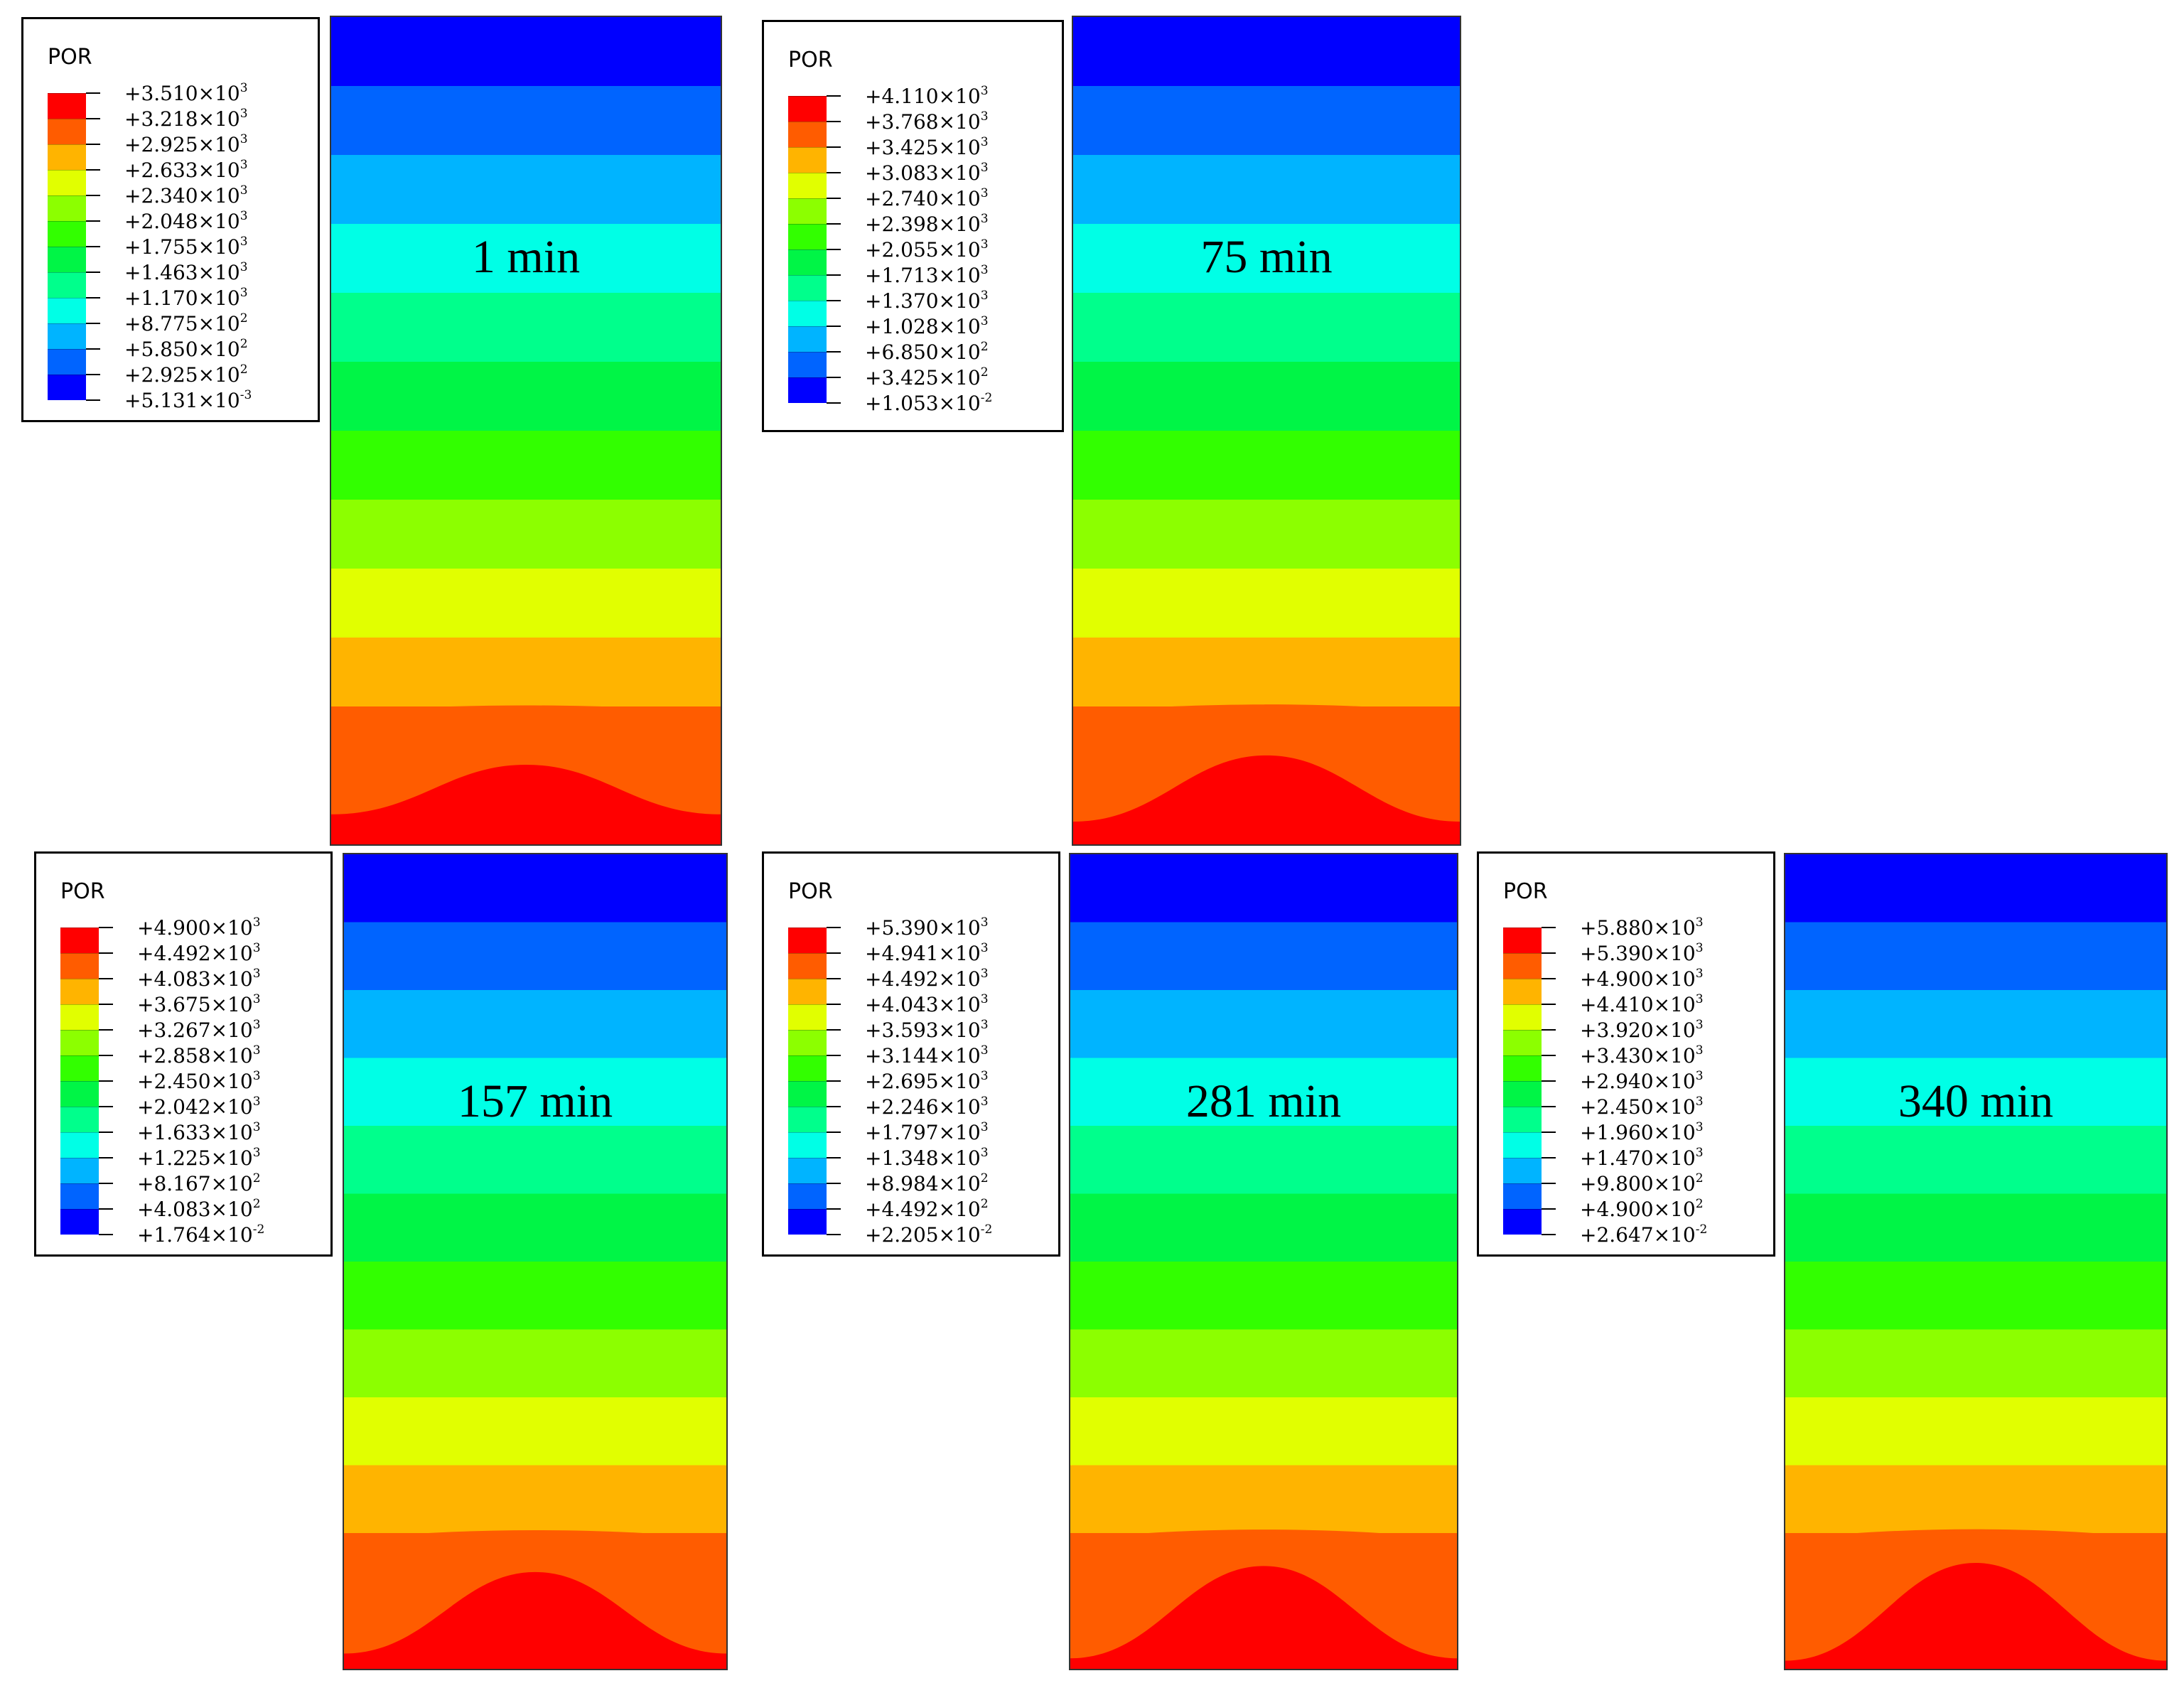 Image resolution: width=2184 pixels, height=1688 pixels. I want to click on legend-value-mantissa: +2.925, so click(161, 375).